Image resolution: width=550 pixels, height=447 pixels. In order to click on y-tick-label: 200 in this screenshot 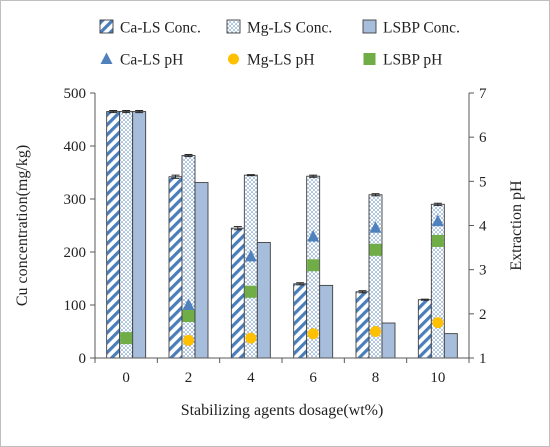, I will do `click(75, 253)`.